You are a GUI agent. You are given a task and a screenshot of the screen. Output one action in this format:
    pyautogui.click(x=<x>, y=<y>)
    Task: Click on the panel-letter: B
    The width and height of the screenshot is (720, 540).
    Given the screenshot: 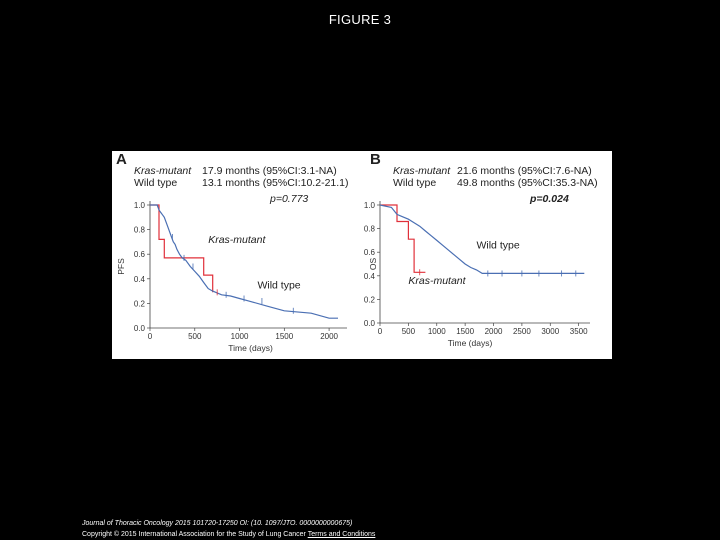 What is the action you would take?
    pyautogui.click(x=375, y=159)
    